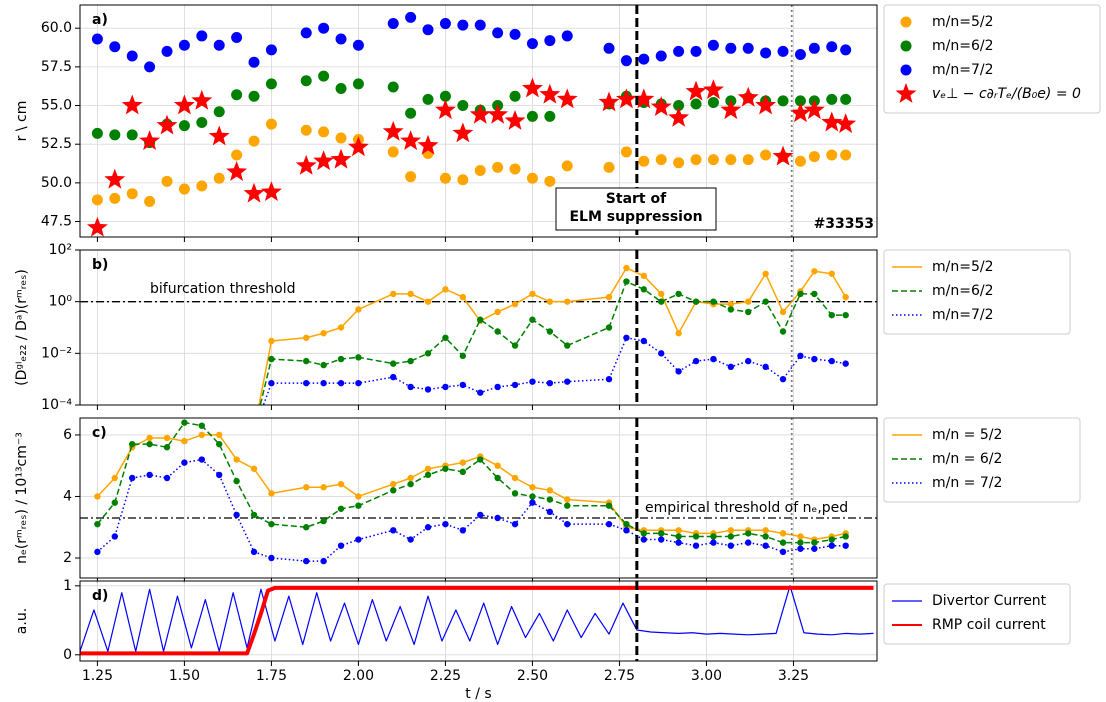  What do you see at coordinates (100, 20) in the screenshot?
I see `panel-label: a)` at bounding box center [100, 20].